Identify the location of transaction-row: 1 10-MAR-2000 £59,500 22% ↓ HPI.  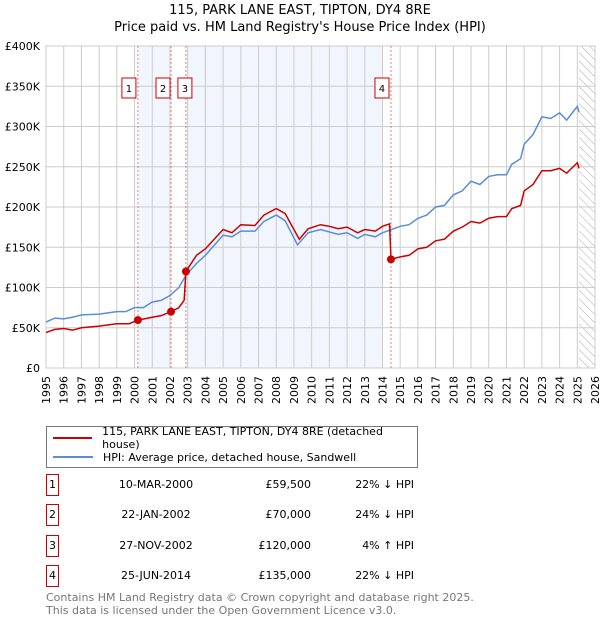
(256, 485).